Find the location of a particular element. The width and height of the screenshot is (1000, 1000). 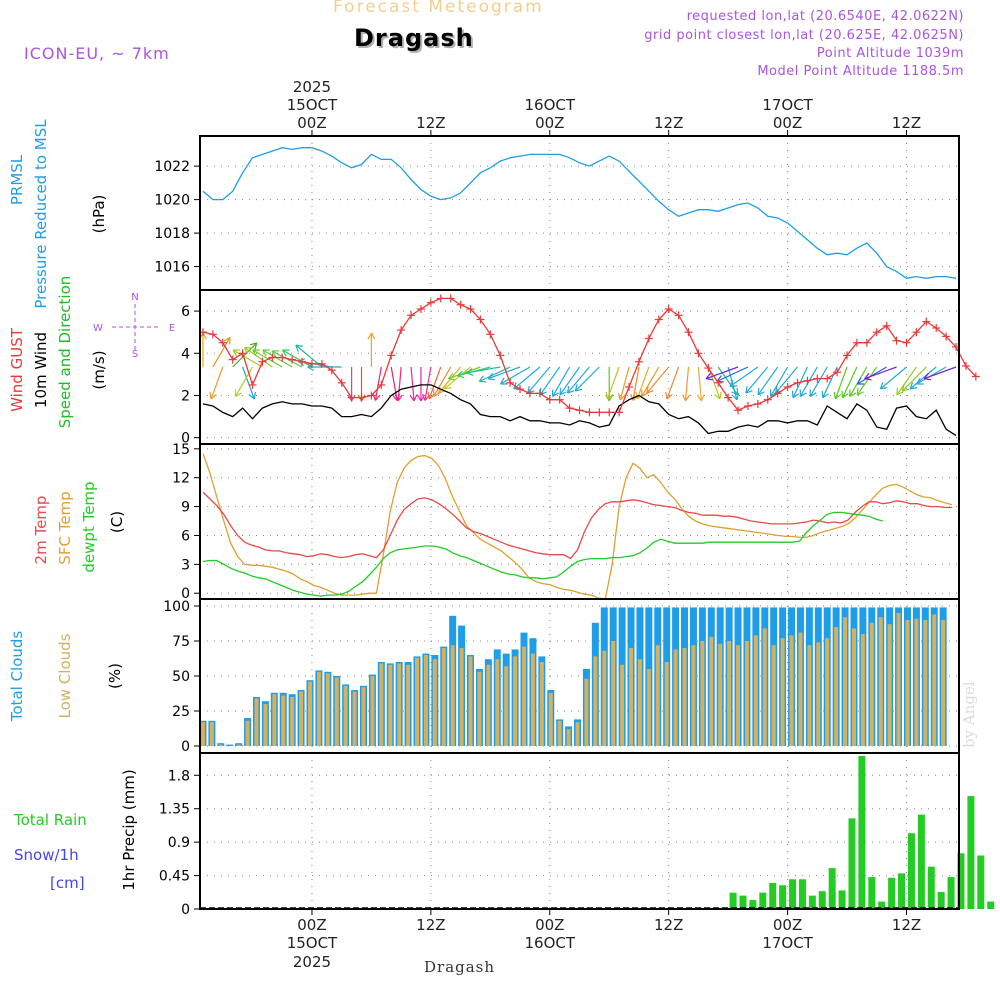

wind-label-b: 10m Wind is located at coordinates (41, 370).